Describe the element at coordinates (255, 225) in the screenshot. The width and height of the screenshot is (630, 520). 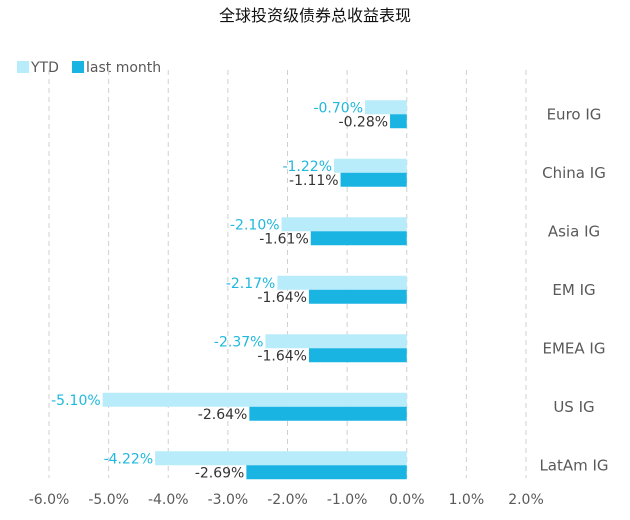
I see `data-label-ytd: -2.10%` at that location.